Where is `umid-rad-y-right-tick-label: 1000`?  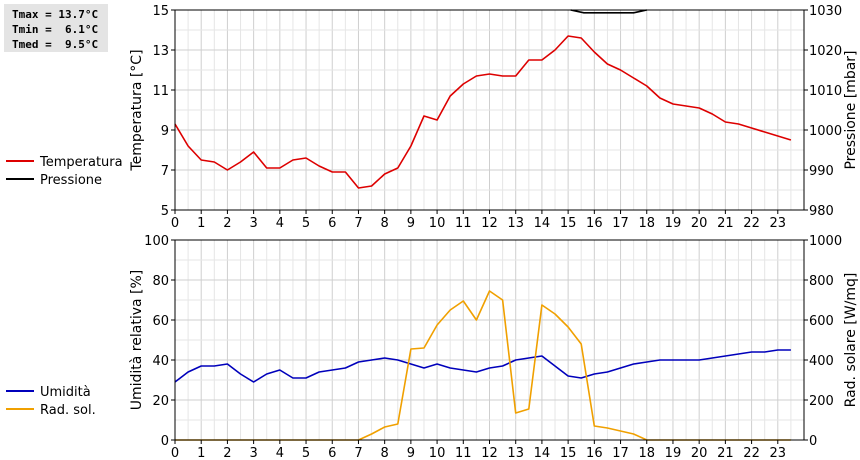
umid-rad-y-right-tick-label: 1000 is located at coordinates (825, 241).